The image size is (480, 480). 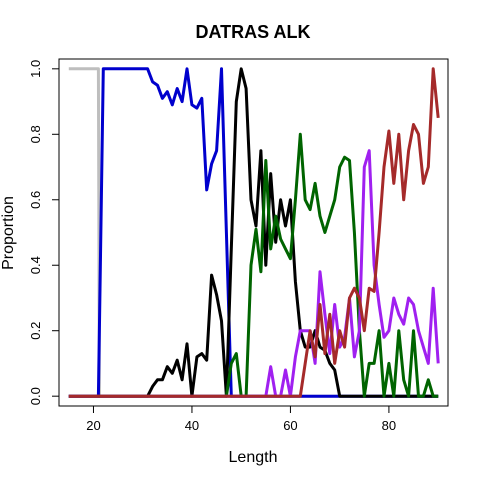 I want to click on y-tick-label: 0.6, so click(x=35, y=200).